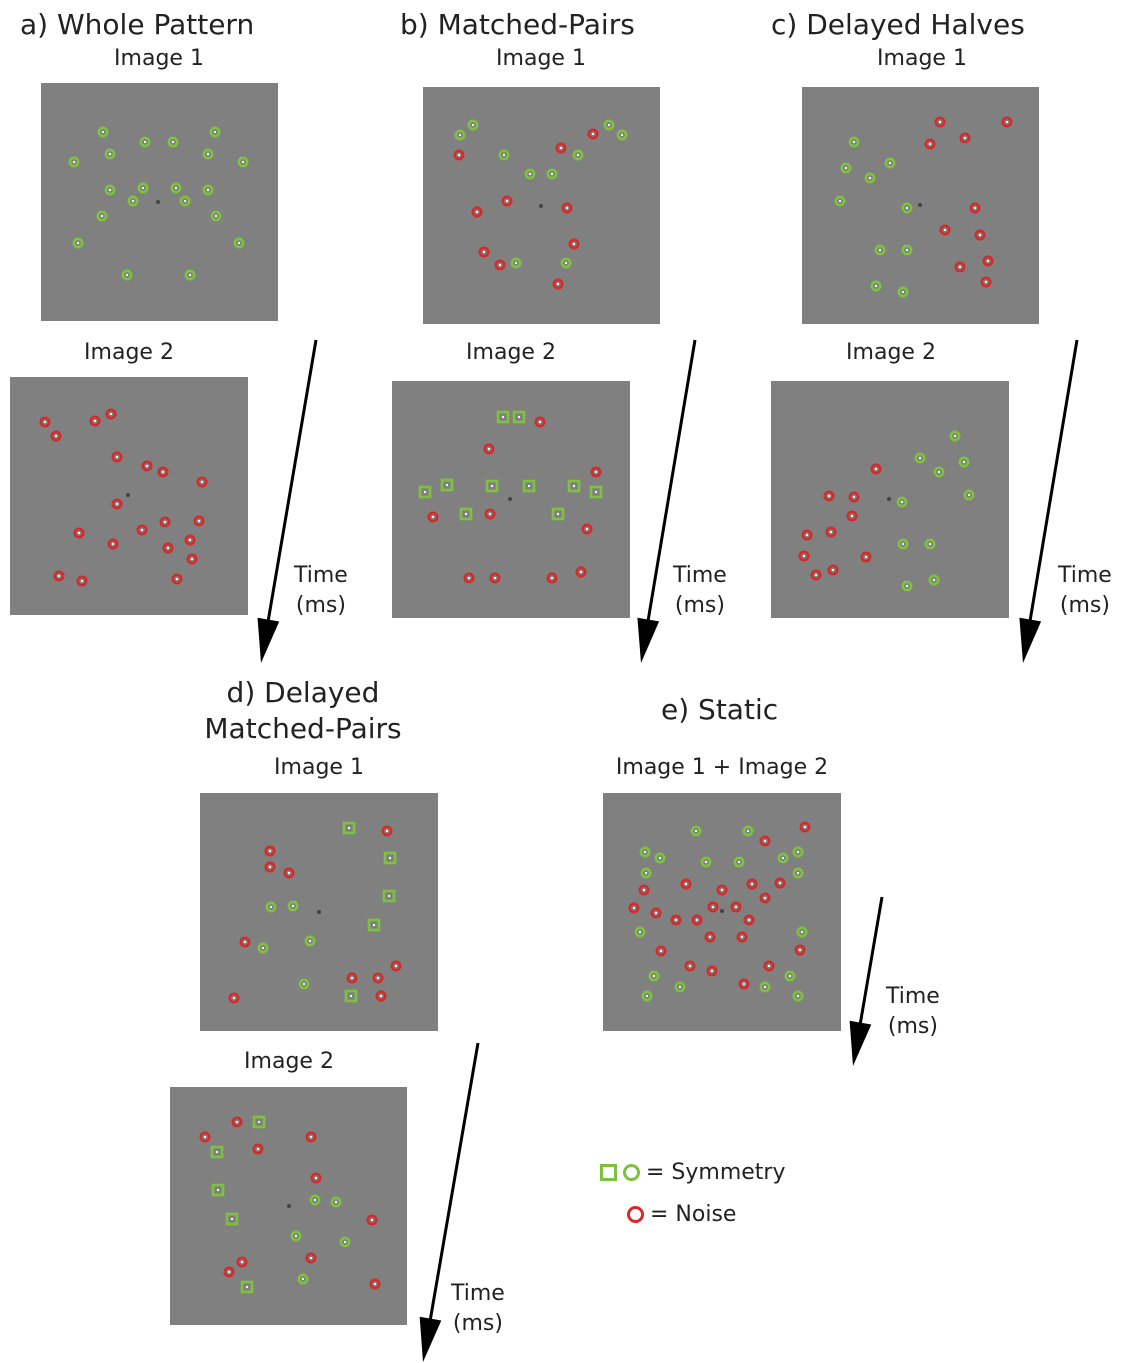  Describe the element at coordinates (693, 1214) in the screenshot. I see `legend-noise-label: = Noise` at that location.